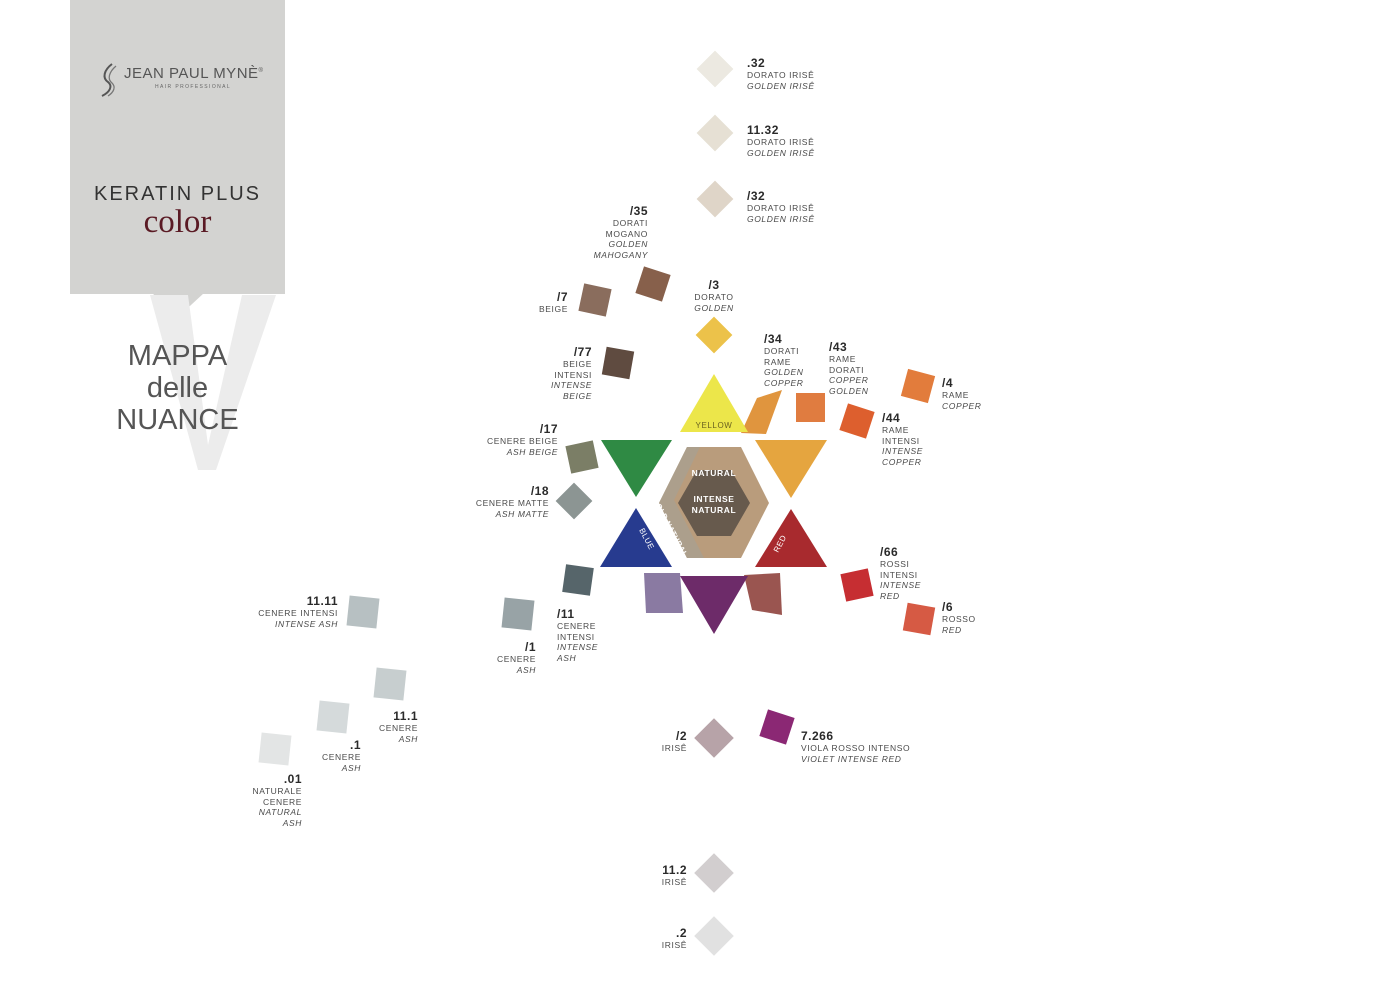  I want to click on swatch-slash11, so click(578, 580).